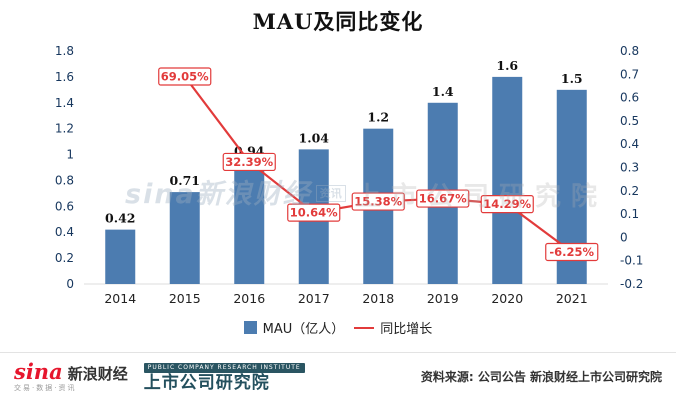 The height and width of the screenshot is (400, 676). I want to click on growth-label: 16.67%, so click(443, 199).